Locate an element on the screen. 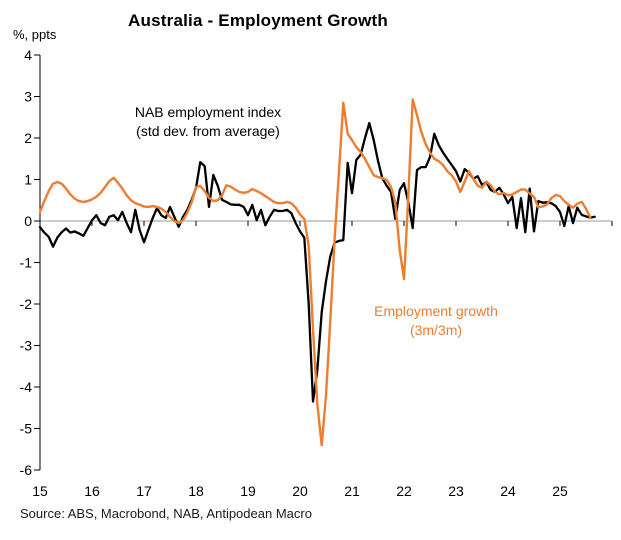 This screenshot has width=621, height=540. y-tick-label: -6 is located at coordinates (26, 470).